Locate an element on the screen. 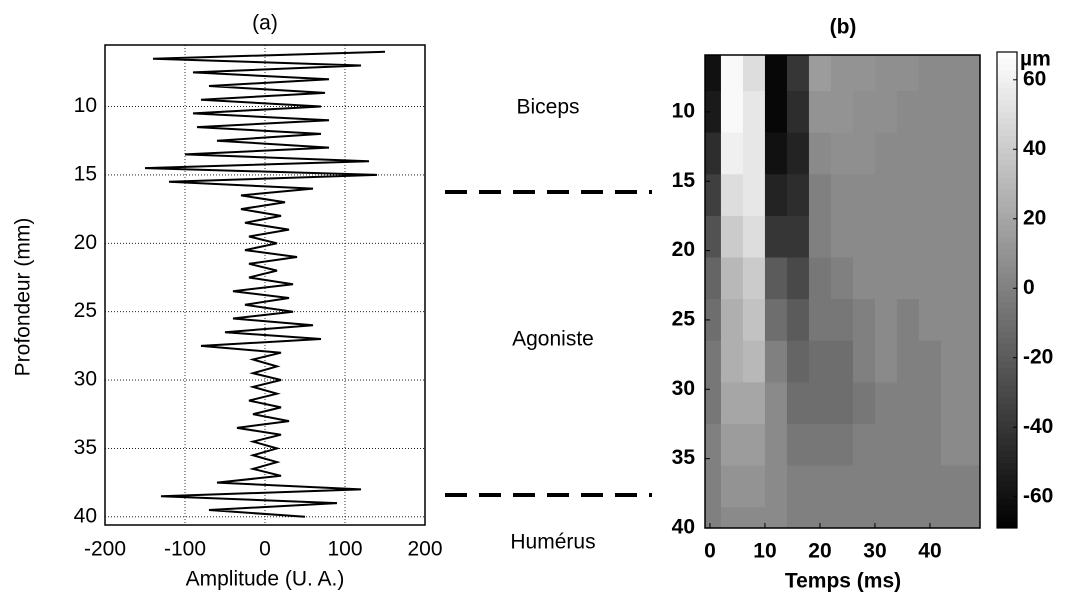 The image size is (1080, 600). y-tick-label: 20 is located at coordinates (683, 249).